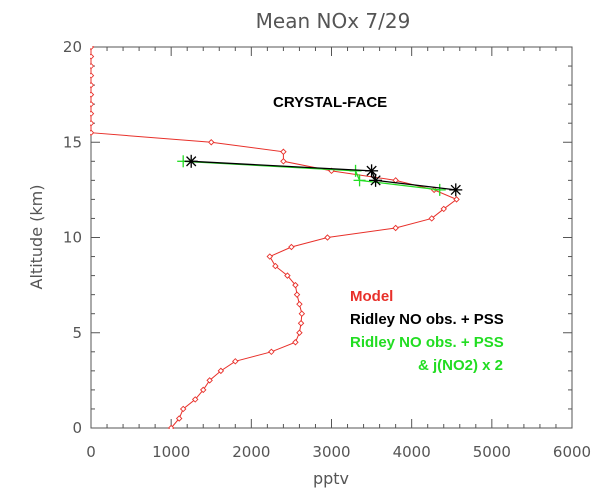 This screenshot has width=613, height=494. I want to click on y-tick-label: 0, so click(77, 428).